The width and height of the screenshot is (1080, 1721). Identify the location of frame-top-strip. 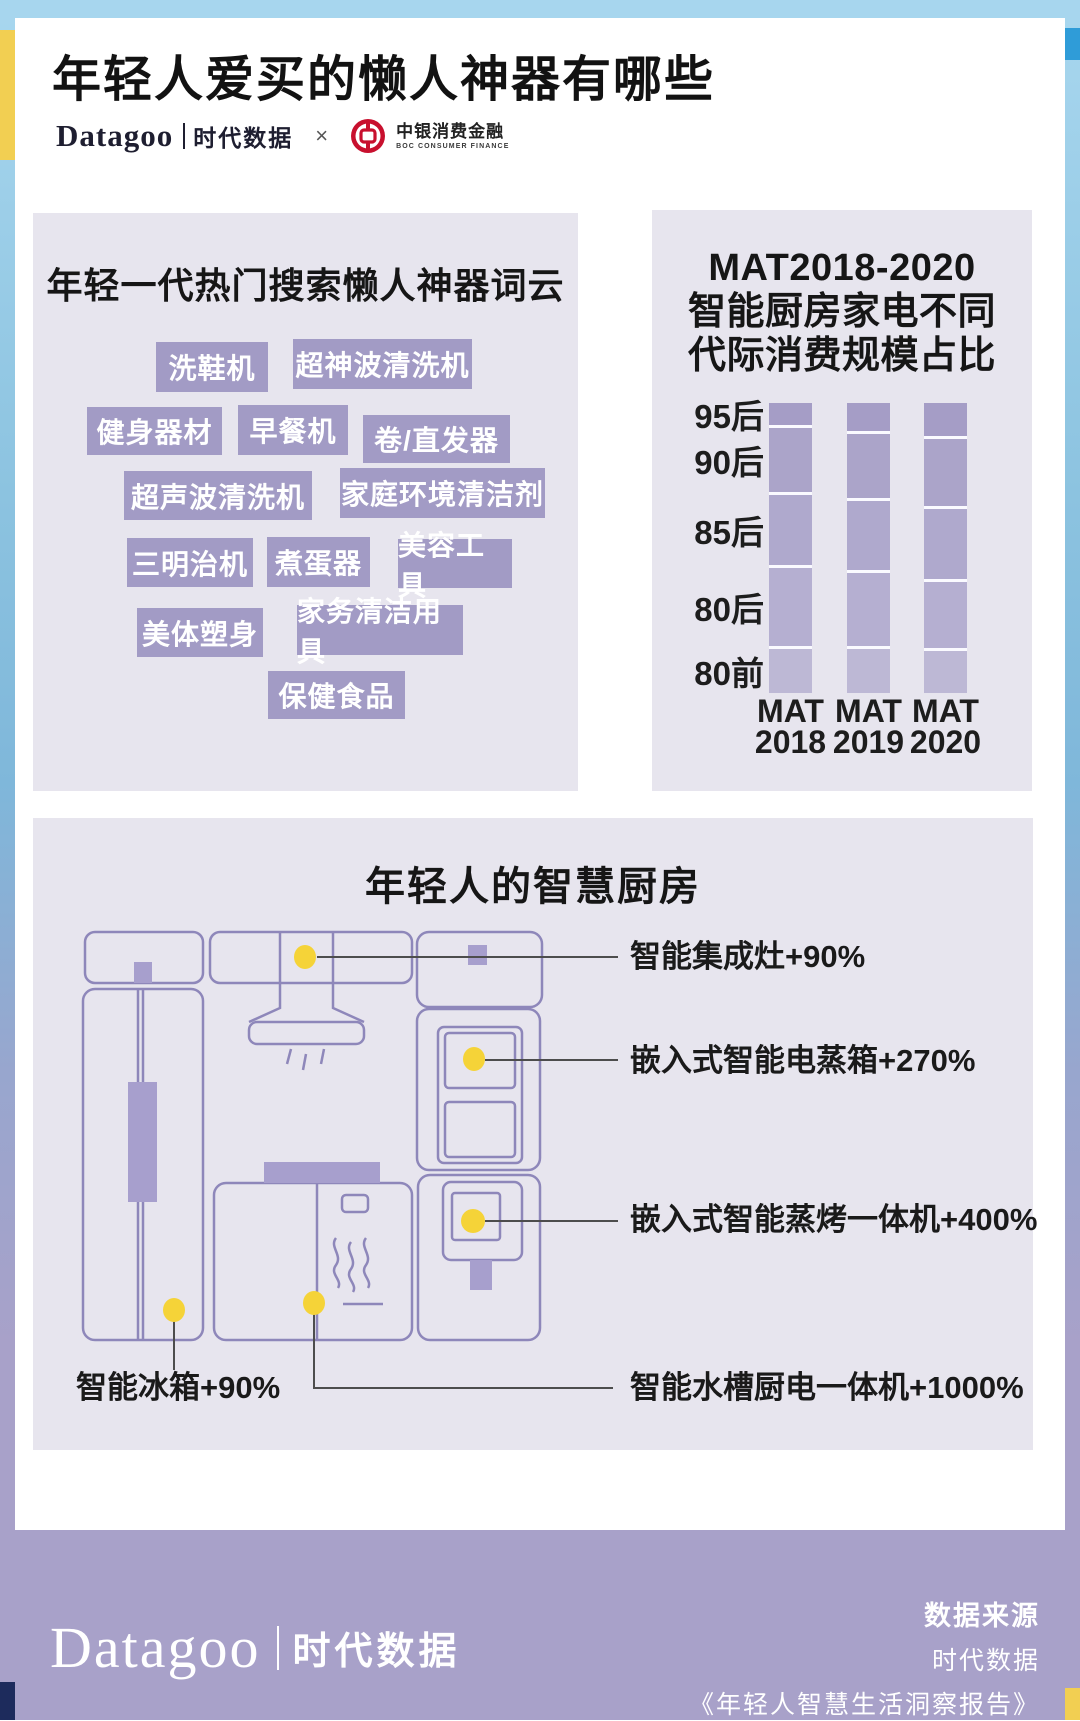
(540, 9).